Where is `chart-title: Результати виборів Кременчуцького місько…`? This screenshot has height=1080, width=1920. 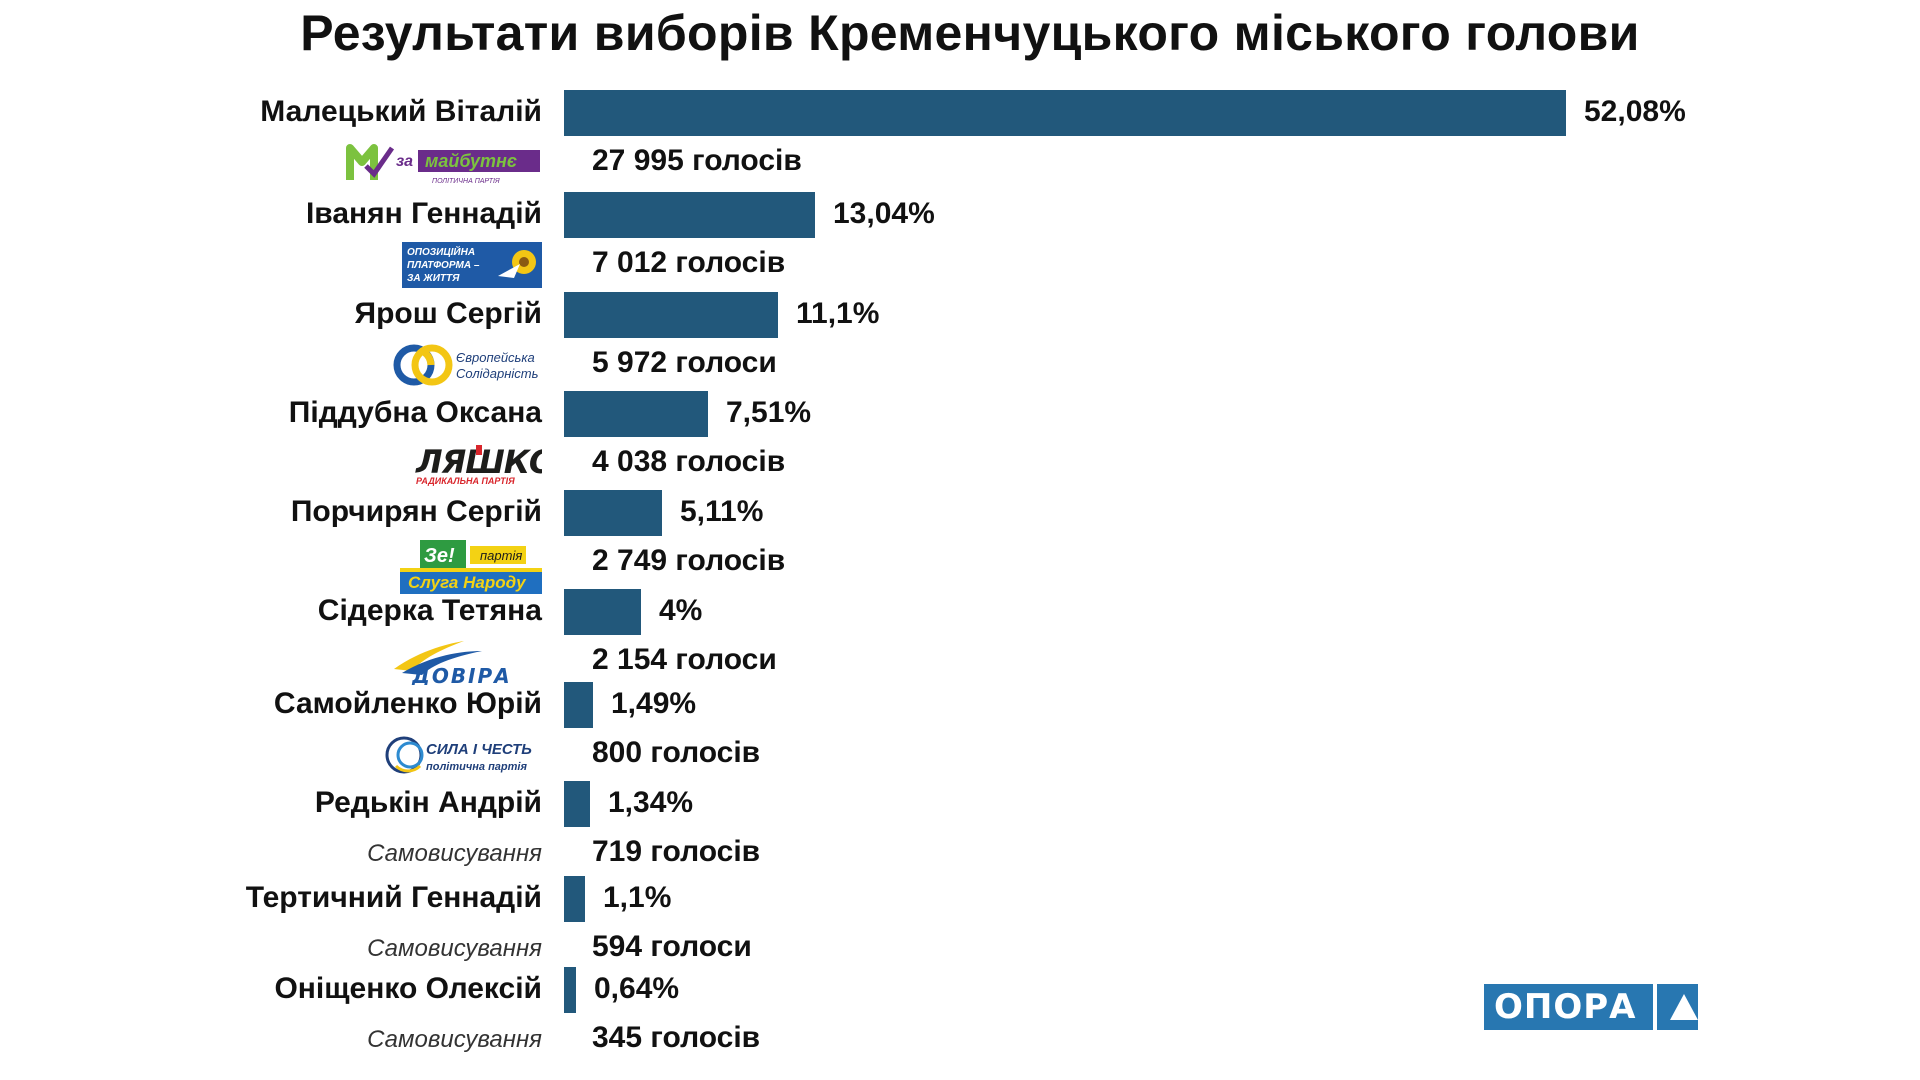 chart-title: Результати виборів Кременчуцького місько… is located at coordinates (970, 33).